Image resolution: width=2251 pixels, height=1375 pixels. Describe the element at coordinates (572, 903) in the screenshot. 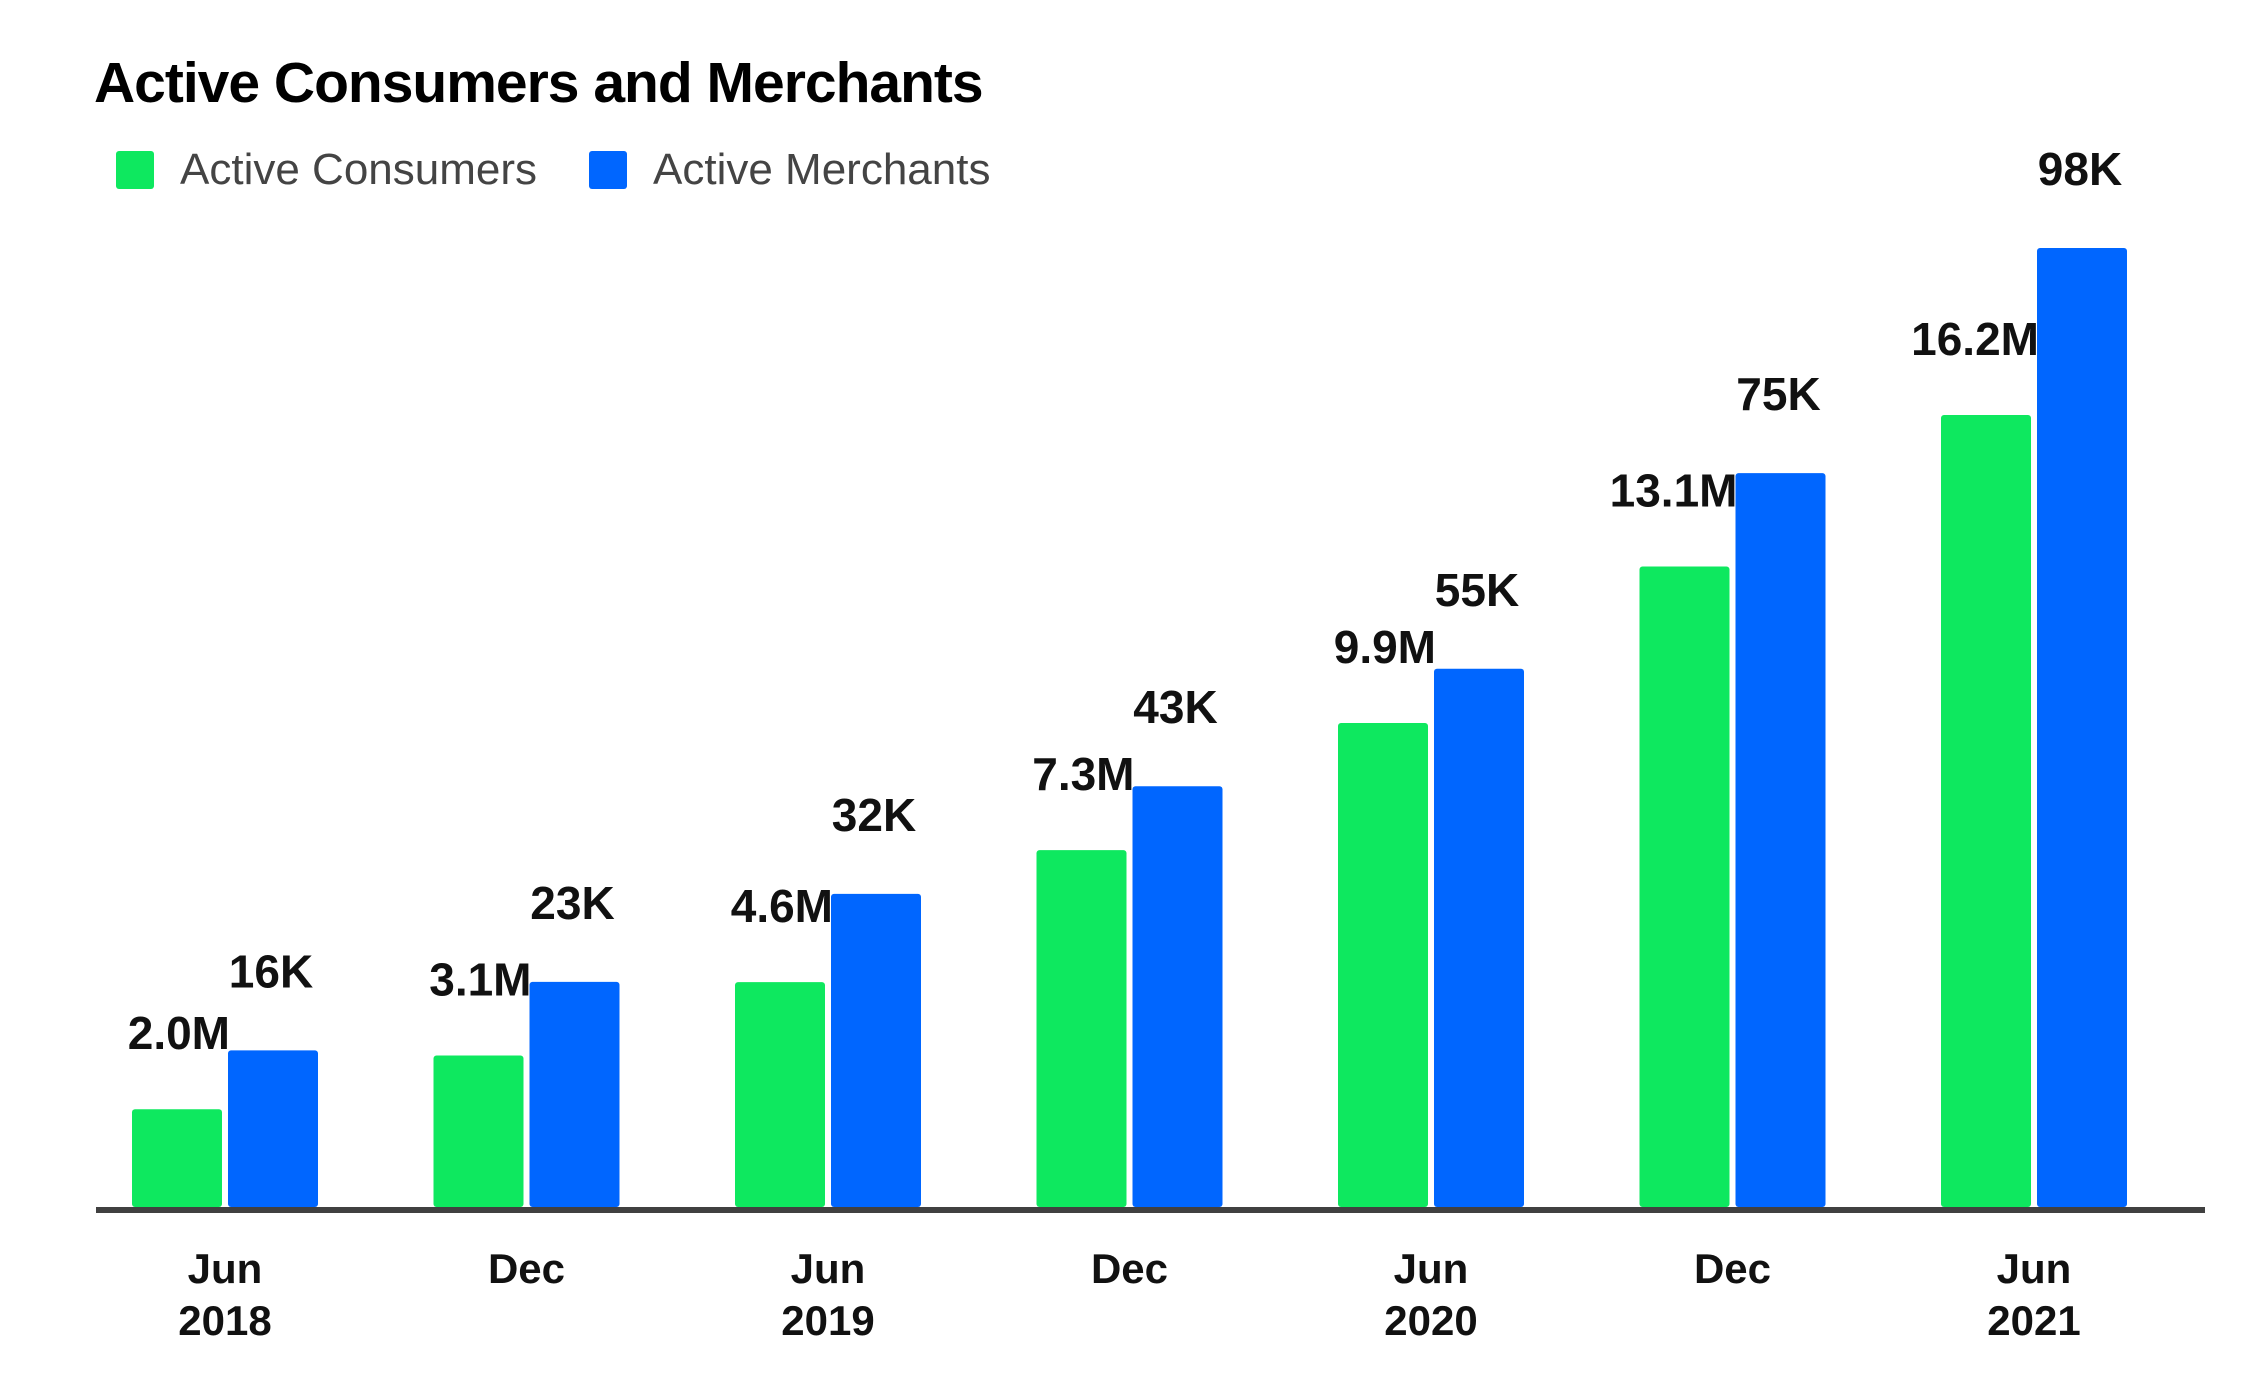

I see `data-label-merchants-1: 23K` at that location.